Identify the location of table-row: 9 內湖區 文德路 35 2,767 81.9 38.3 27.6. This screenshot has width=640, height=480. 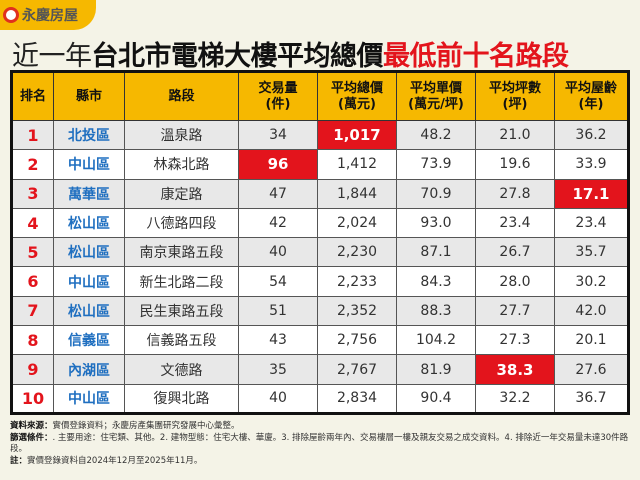
(320, 369).